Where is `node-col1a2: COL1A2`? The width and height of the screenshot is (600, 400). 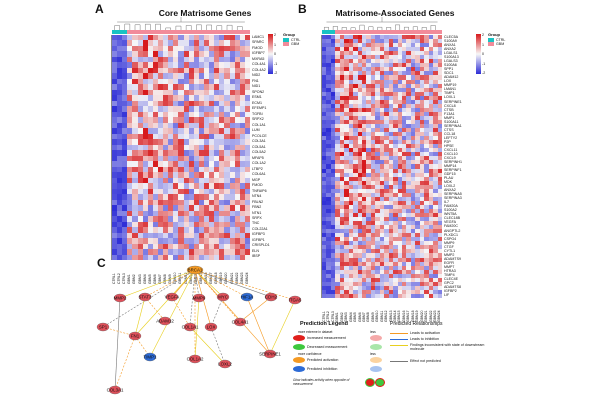 node-col1a2: COL1A2 is located at coordinates (195, 359).